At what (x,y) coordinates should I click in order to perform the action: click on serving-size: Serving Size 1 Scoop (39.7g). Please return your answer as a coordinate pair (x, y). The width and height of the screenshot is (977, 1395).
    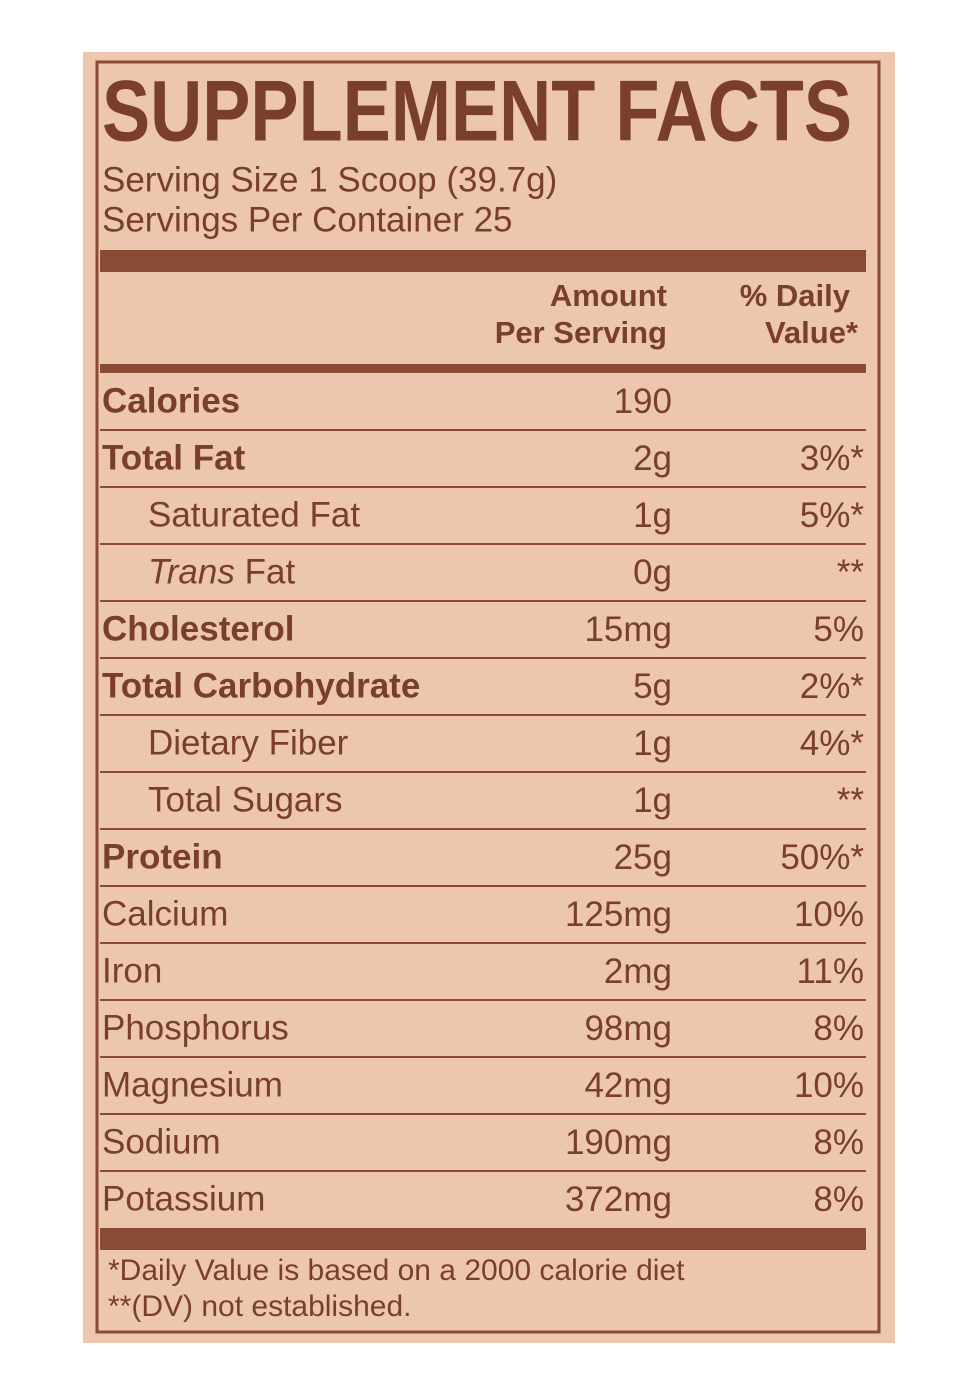
    Looking at the image, I should click on (329, 179).